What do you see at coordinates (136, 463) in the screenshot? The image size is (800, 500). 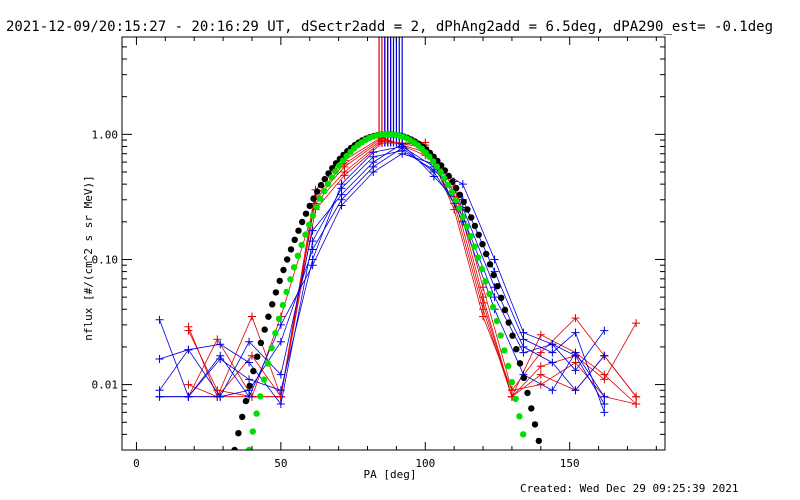 I see `x-tick-label-0: 0` at bounding box center [136, 463].